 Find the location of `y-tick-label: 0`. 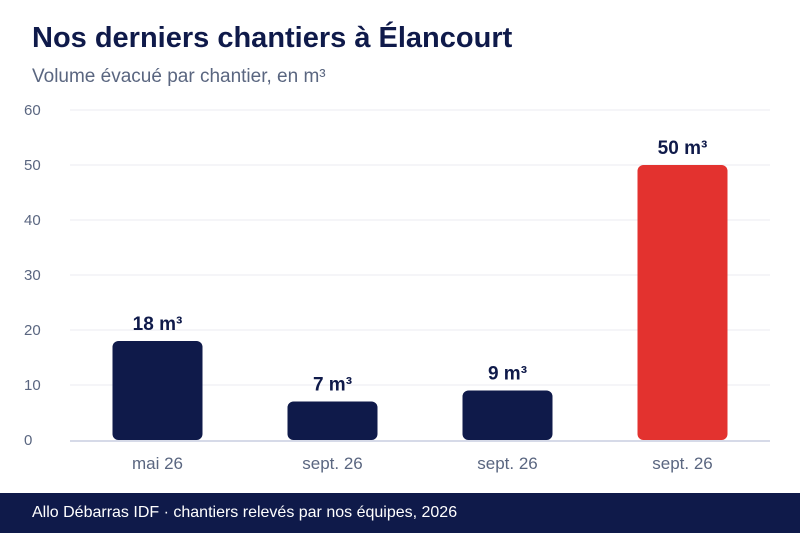

y-tick-label: 0 is located at coordinates (28, 440).